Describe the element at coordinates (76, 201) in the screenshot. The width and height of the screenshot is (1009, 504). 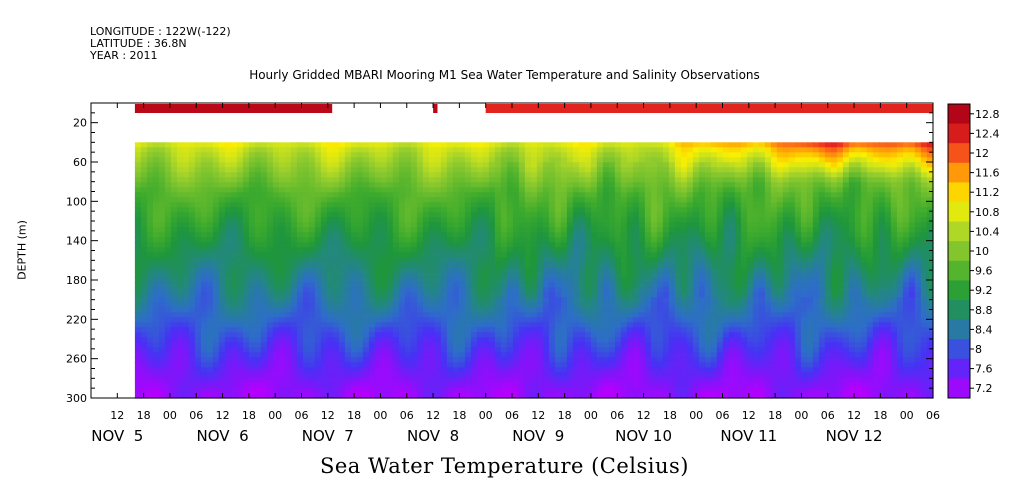
I see `y-tick-label: 100` at that location.